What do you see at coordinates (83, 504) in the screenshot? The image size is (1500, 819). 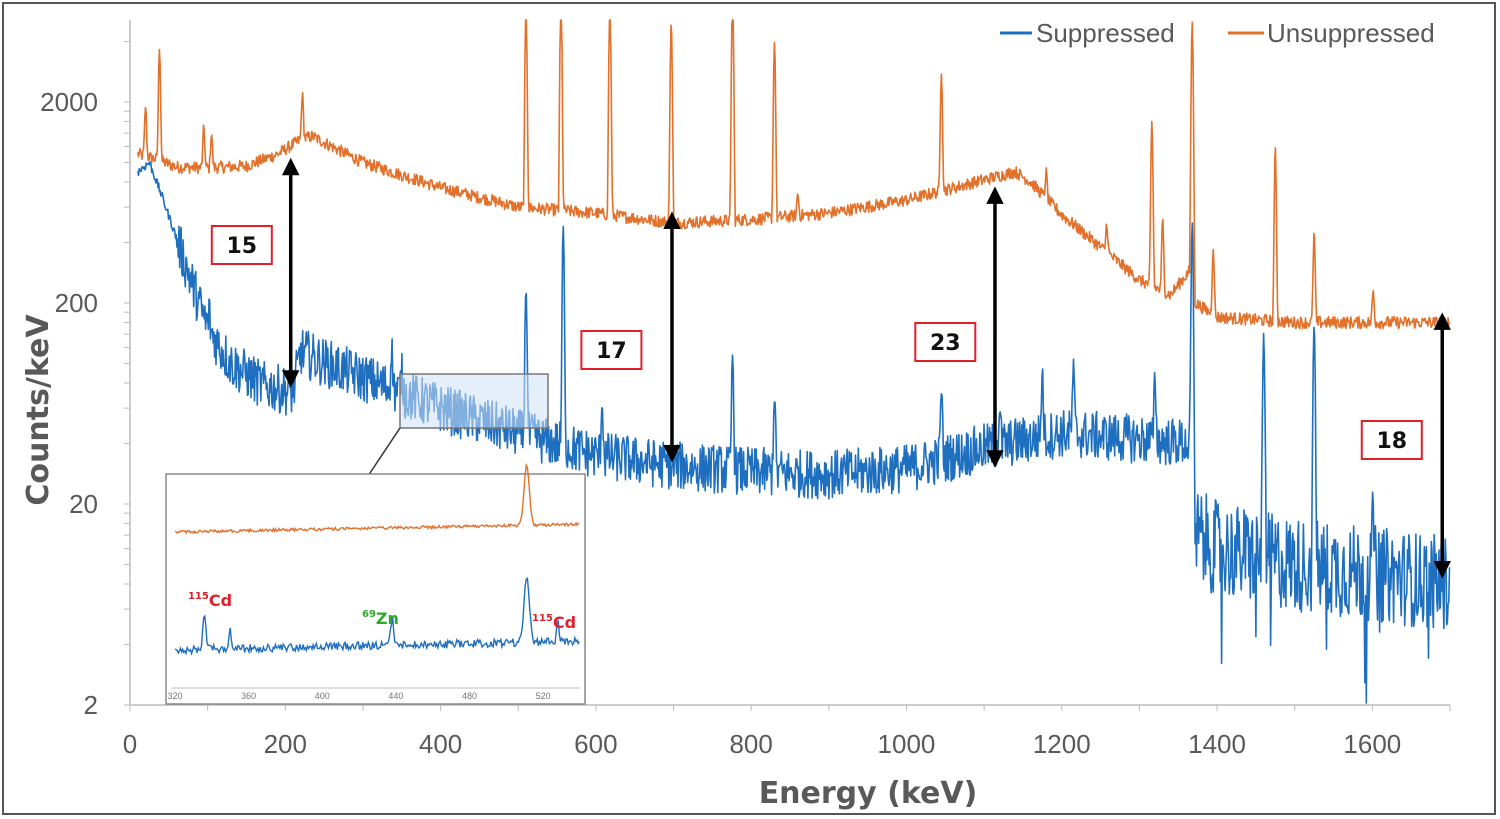 I see `y-tick-label: 20` at bounding box center [83, 504].